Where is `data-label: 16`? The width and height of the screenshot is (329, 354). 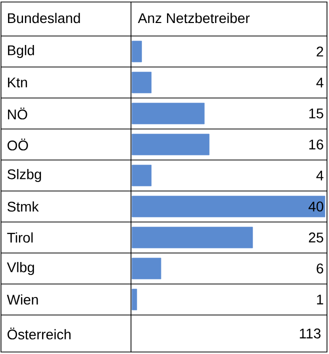
data-label: 16 is located at coordinates (316, 145).